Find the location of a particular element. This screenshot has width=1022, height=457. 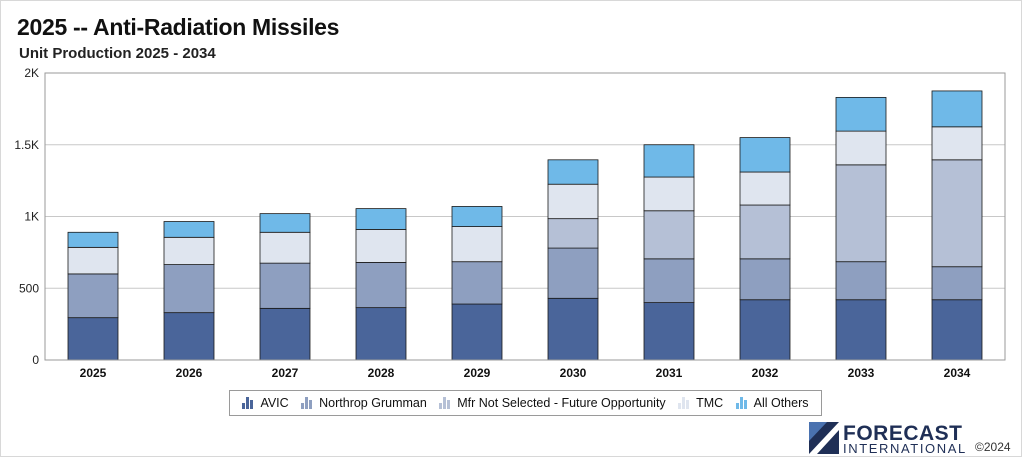

legend-label: All Others is located at coordinates (781, 403).